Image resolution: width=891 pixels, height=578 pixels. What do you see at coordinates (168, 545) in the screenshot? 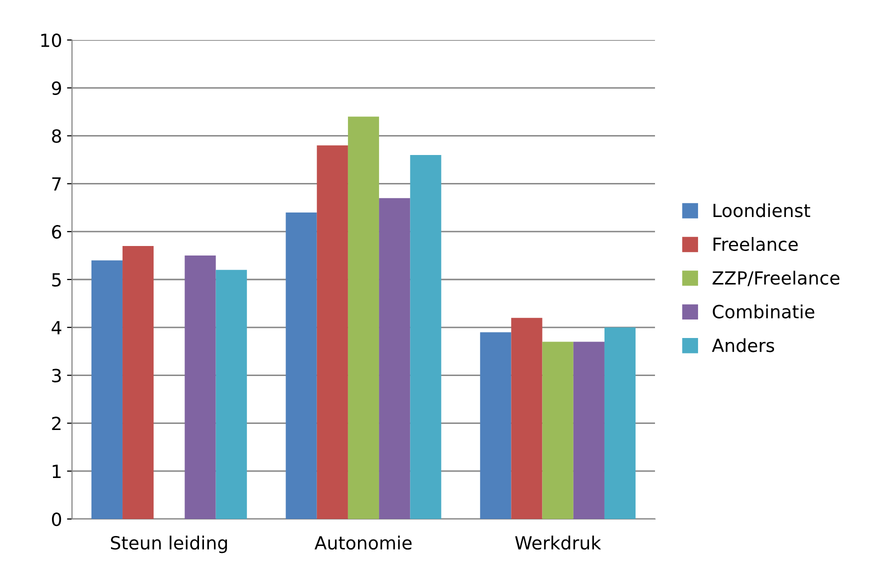
I see `x-tick-label: Steun leiding` at bounding box center [168, 545].